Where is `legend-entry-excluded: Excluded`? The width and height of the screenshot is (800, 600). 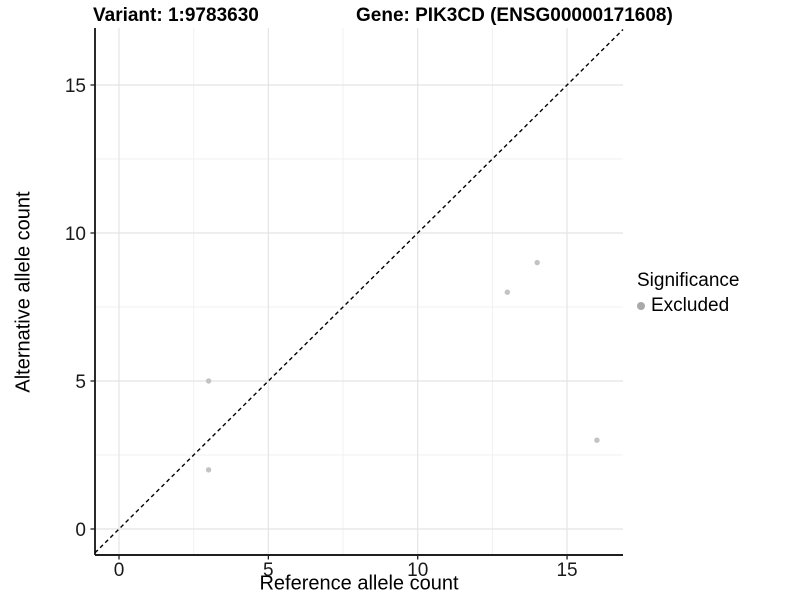
legend-entry-excluded: Excluded is located at coordinates (688, 306).